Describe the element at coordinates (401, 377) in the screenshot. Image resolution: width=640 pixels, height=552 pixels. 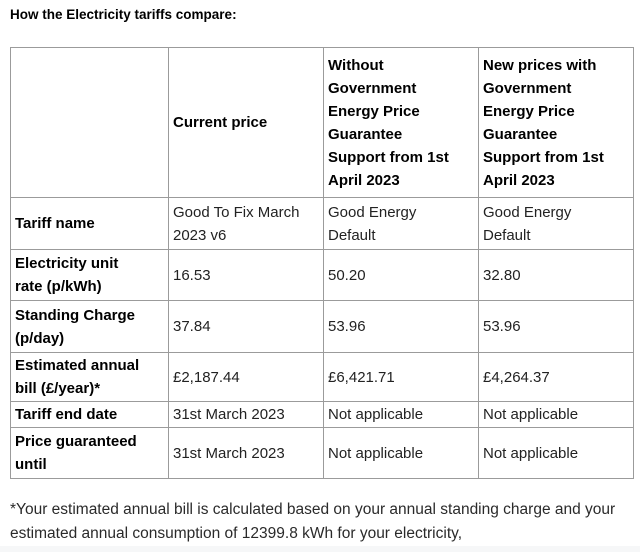
I see `table-cell: £6,421.71` at that location.